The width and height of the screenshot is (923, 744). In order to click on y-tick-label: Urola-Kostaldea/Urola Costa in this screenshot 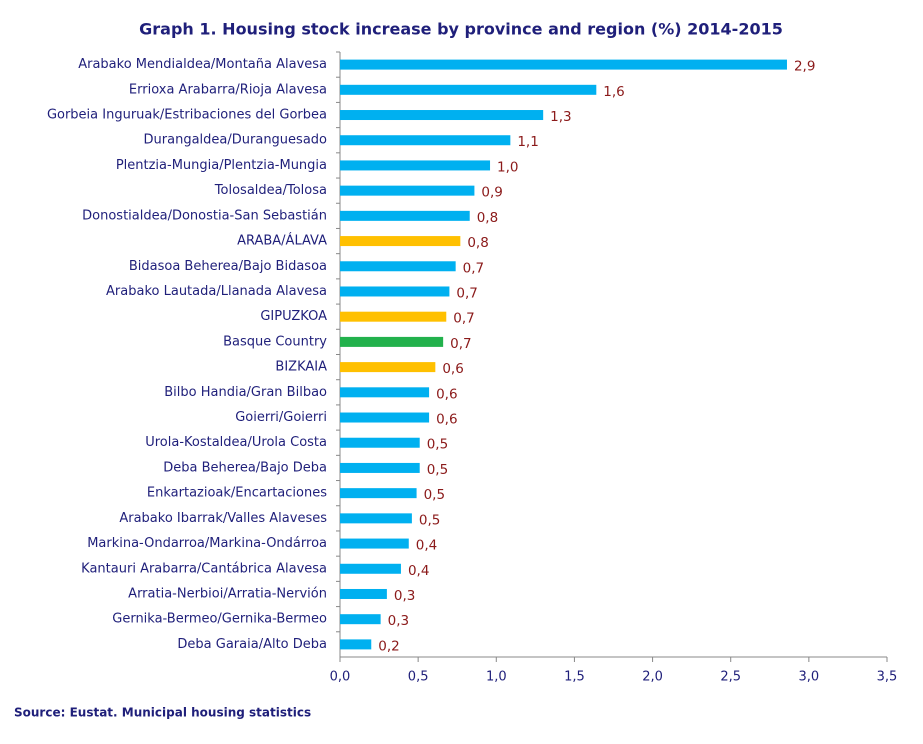, I will do `click(236, 442)`.